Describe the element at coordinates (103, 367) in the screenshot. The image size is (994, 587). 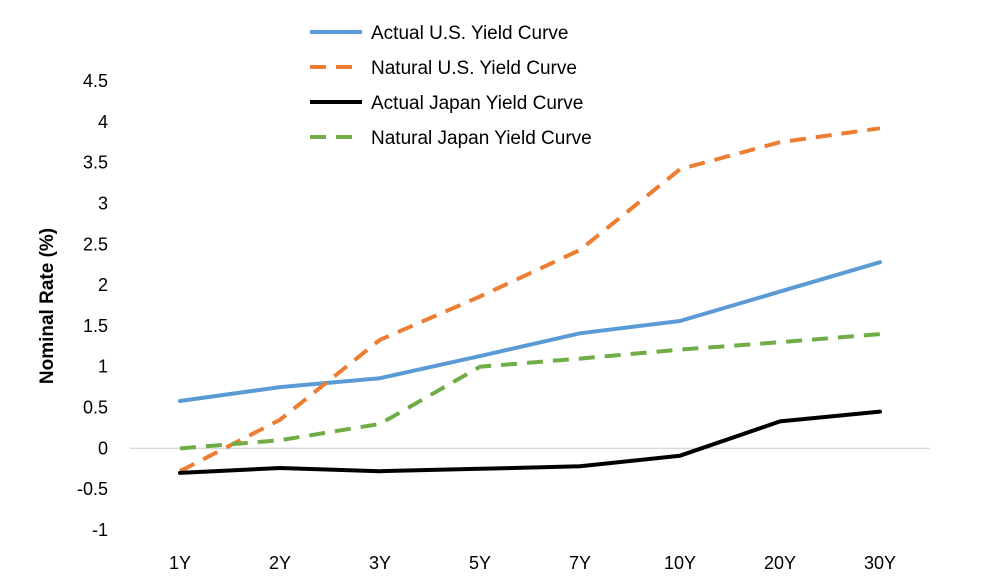
I see `y-tick-label: 1` at that location.